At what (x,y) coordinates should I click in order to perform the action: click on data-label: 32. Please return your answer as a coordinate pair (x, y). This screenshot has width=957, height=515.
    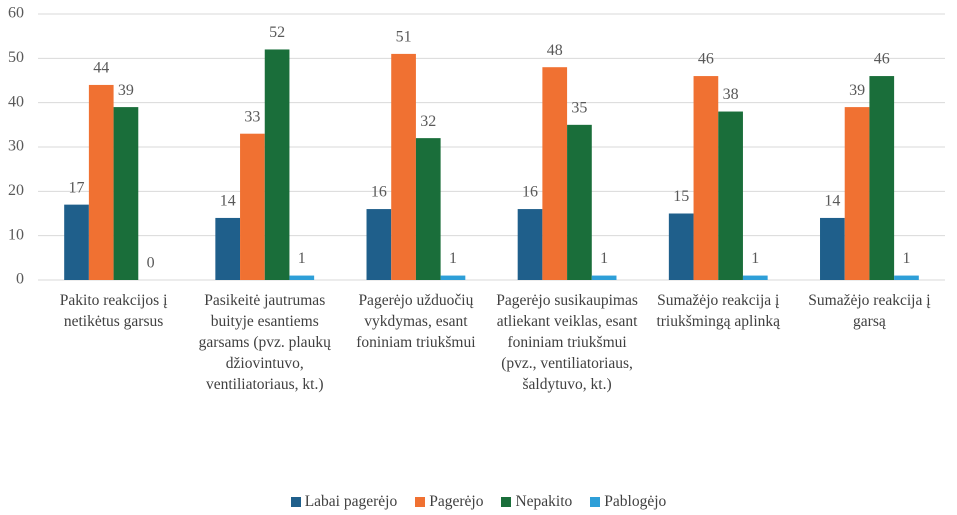
    Looking at the image, I should click on (428, 121).